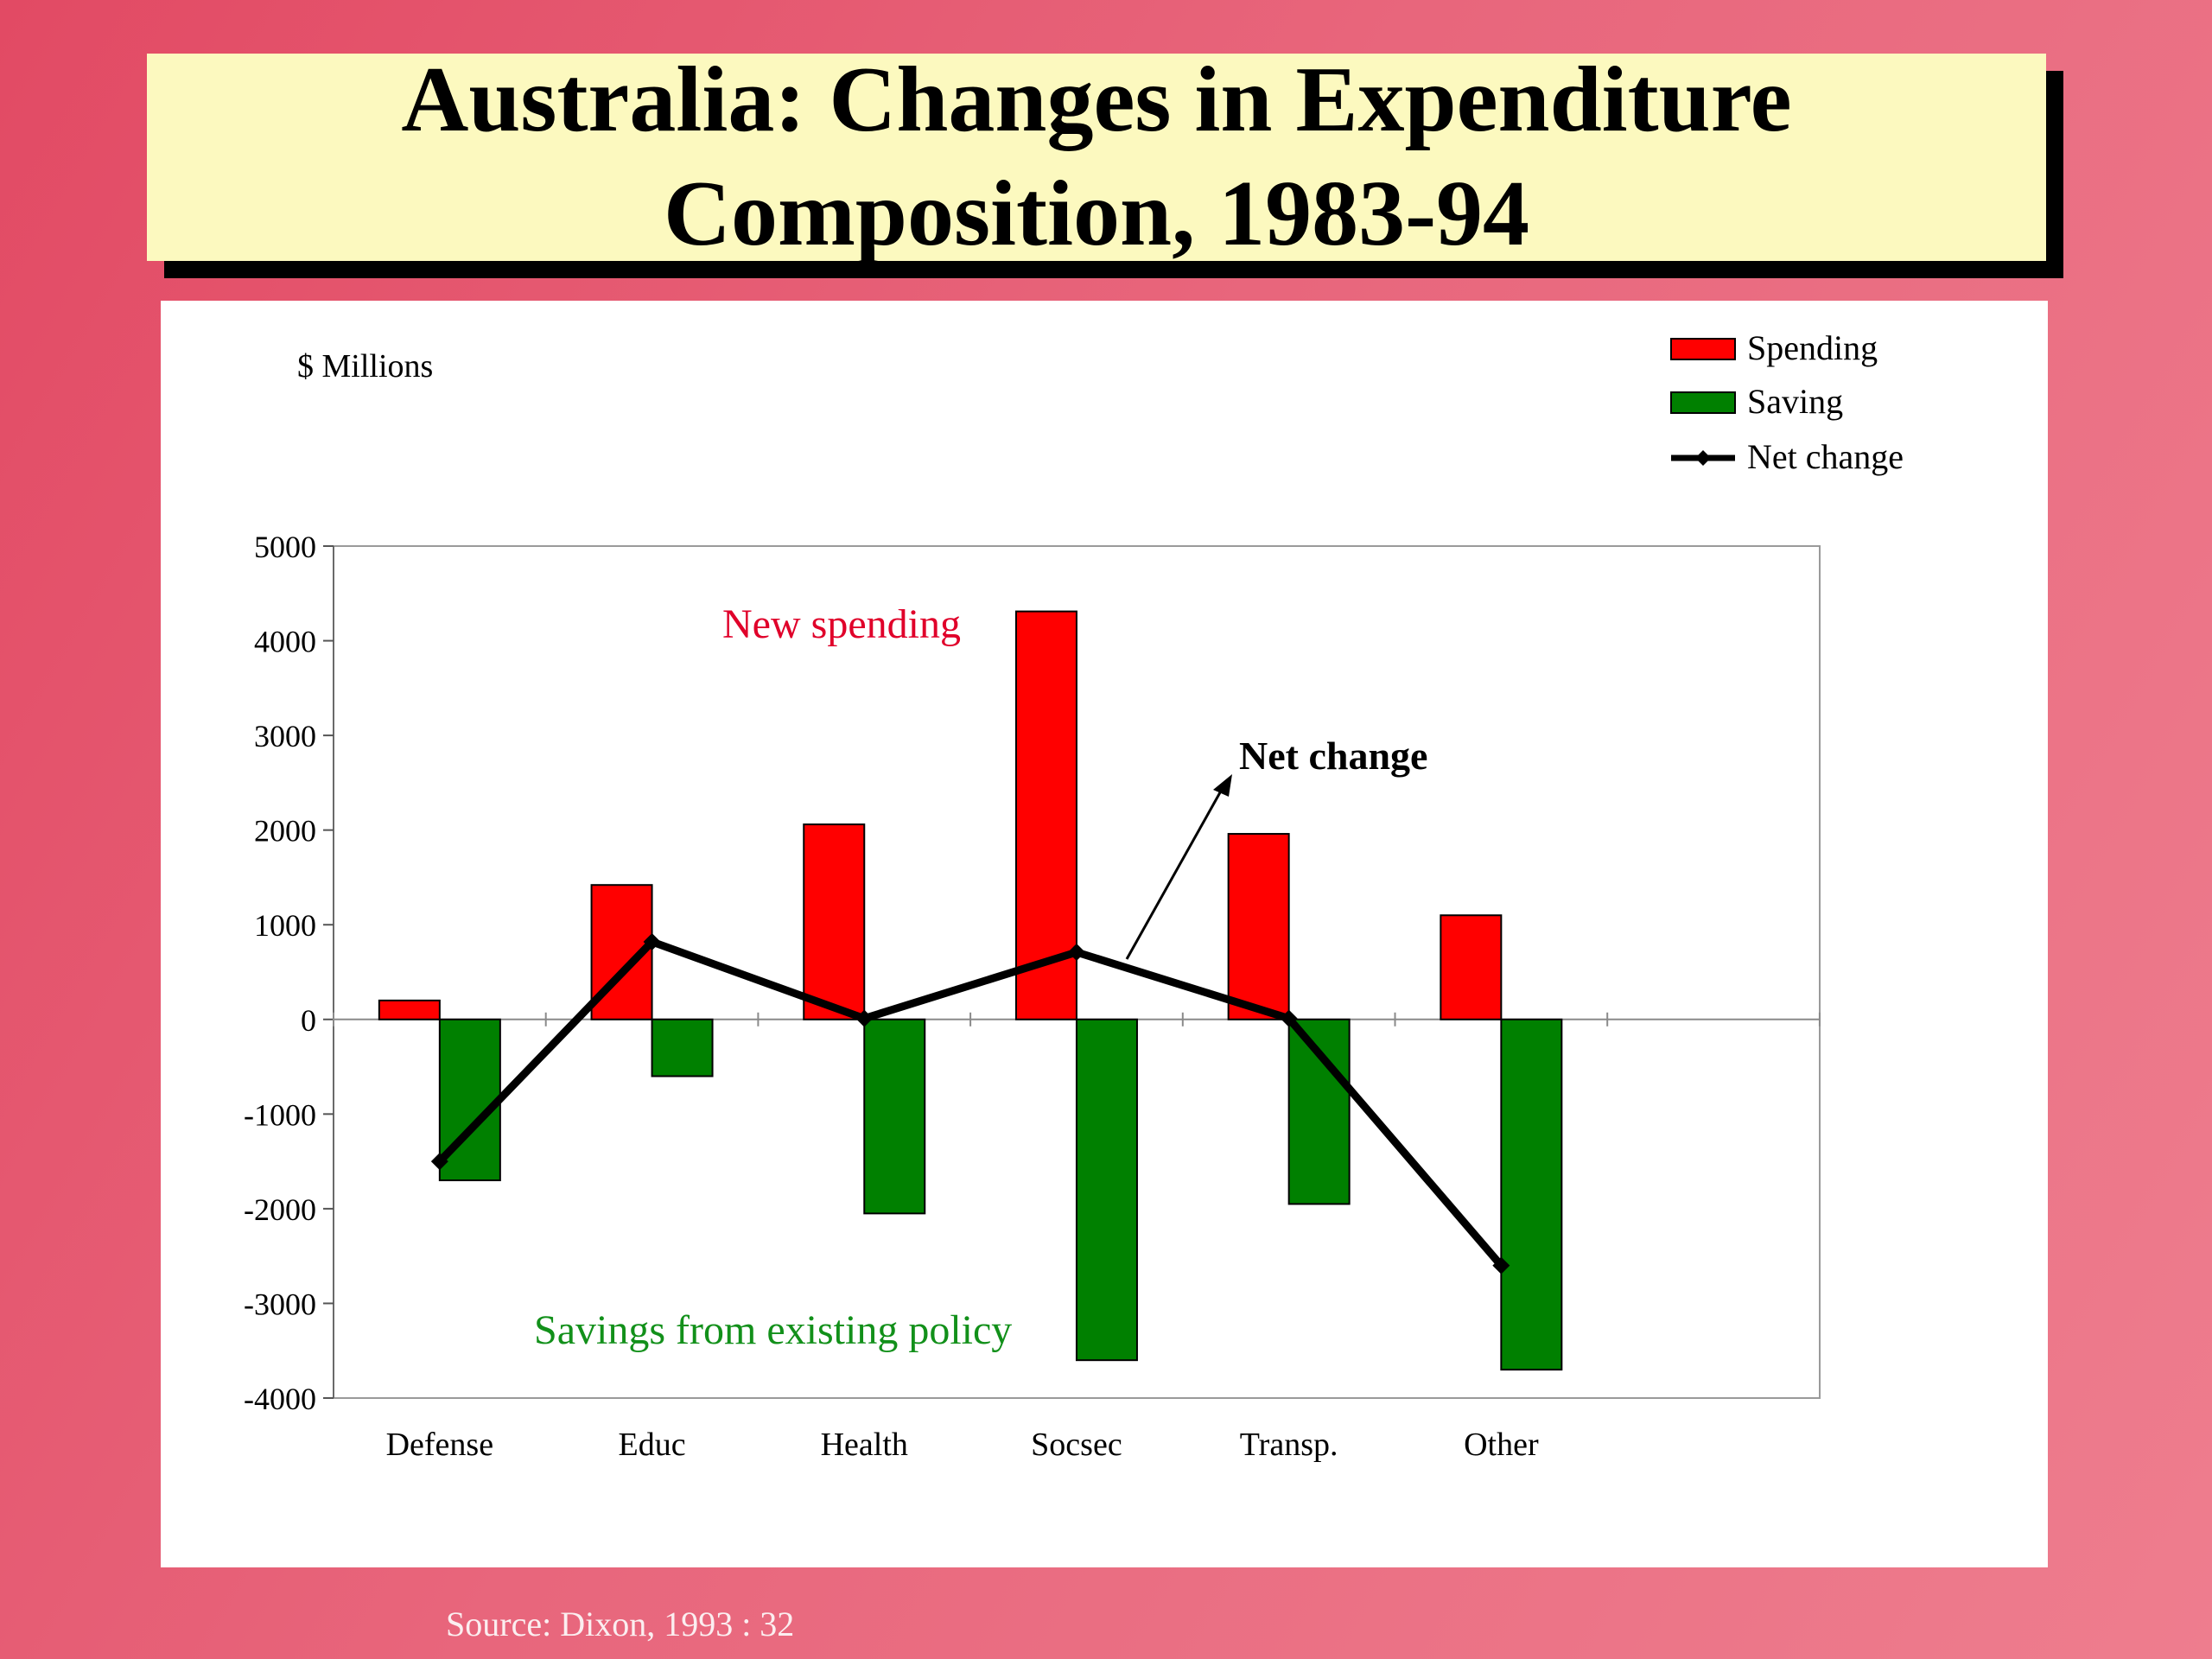 The width and height of the screenshot is (2212, 1659). Describe the element at coordinates (841, 624) in the screenshot. I see `annotation-new-spending: New spending` at that location.